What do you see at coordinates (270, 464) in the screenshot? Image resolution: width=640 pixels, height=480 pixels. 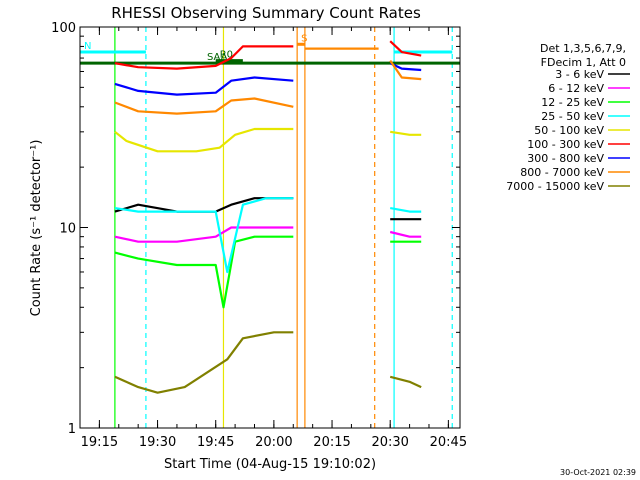 I see `x-axis-label: Start Time (04-Aug-15 19:10:02)` at bounding box center [270, 464].